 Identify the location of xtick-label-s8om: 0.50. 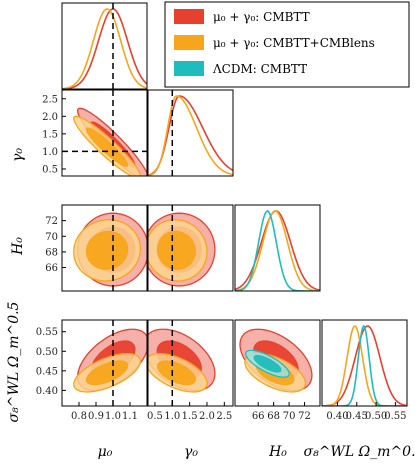
(376, 416).